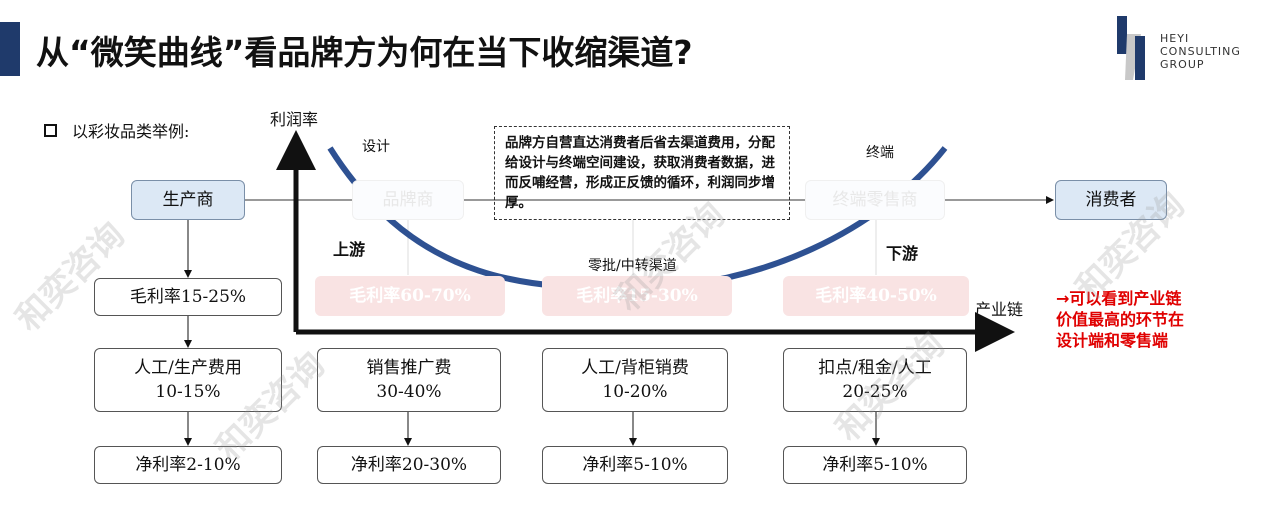 Image resolution: width=1269 pixels, height=519 pixels. I want to click on label-middle: 零批/中转渠道, so click(632, 266).